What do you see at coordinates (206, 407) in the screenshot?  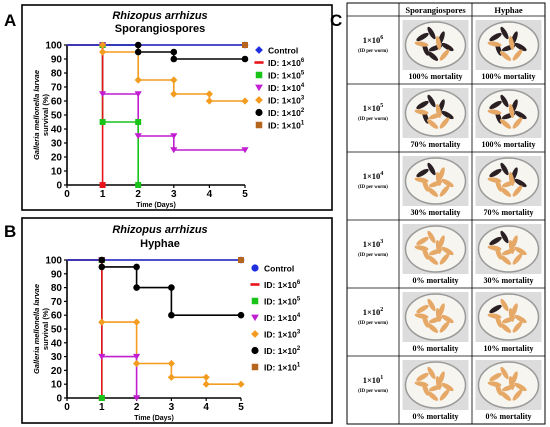 I see `x-tick-label: 4` at bounding box center [206, 407].